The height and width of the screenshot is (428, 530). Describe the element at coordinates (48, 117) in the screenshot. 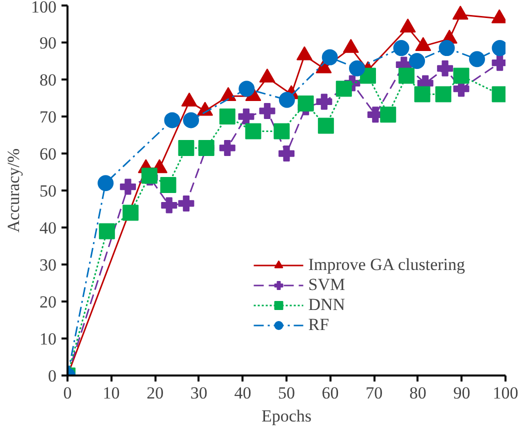

I see `y-tick-label: 70` at that location.